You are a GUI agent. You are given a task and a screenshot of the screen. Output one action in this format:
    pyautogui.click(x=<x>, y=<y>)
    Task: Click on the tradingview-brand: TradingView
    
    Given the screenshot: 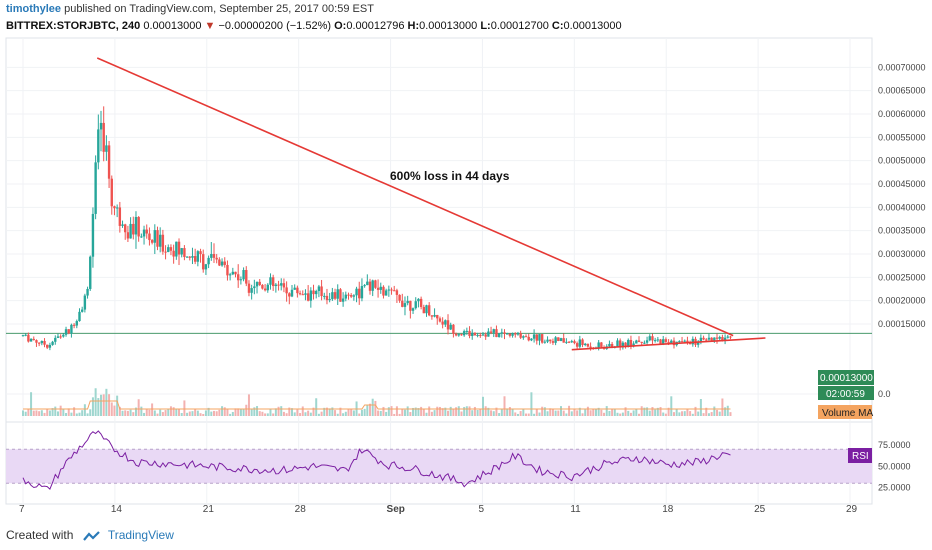 What is the action you would take?
    pyautogui.click(x=140, y=535)
    